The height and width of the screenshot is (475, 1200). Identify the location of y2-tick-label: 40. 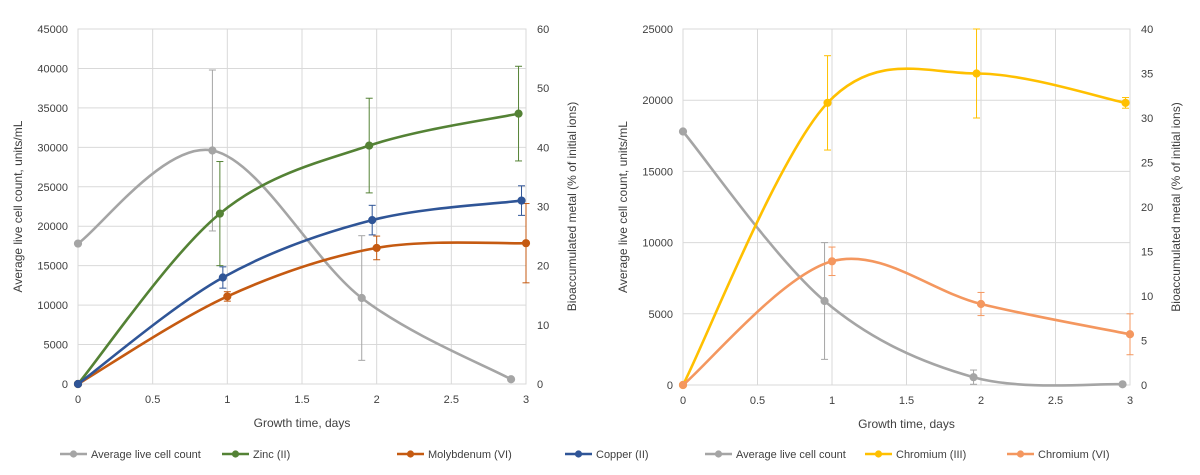
(1147, 30).